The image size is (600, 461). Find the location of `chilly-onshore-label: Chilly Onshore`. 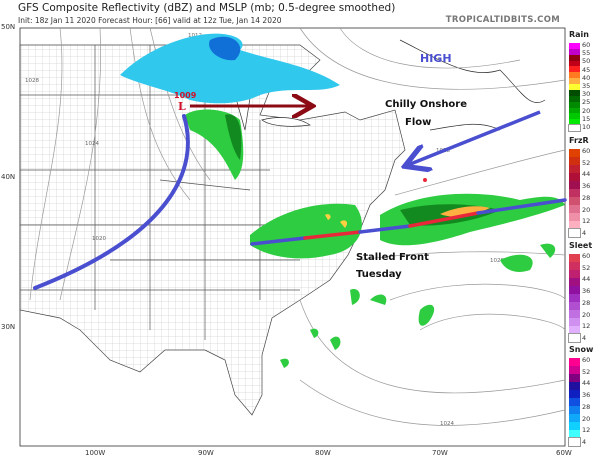

chilly-onshore-label: Chilly Onshore is located at coordinates (426, 104).